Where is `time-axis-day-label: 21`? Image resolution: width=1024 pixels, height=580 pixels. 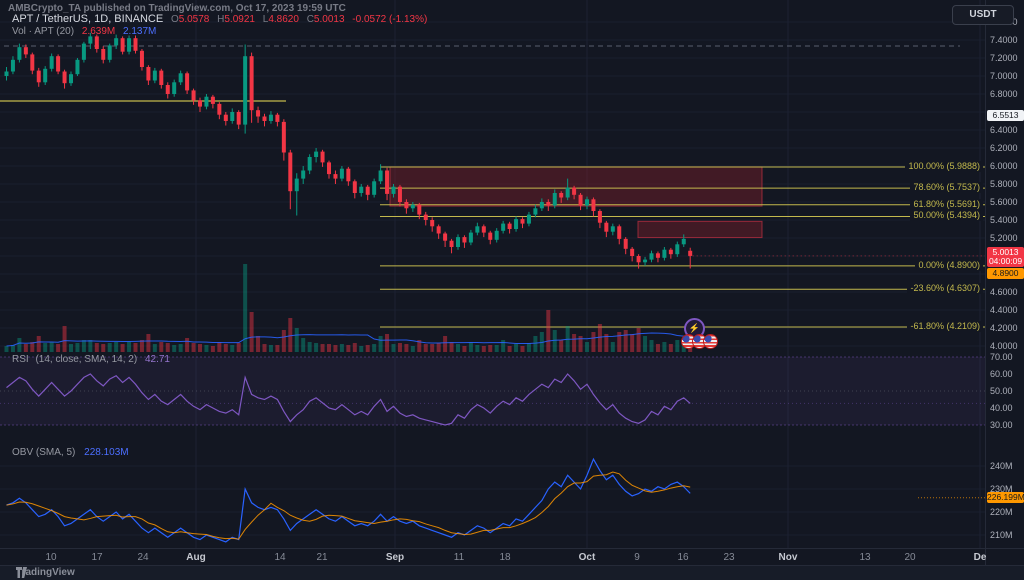 time-axis-day-label: 21 is located at coordinates (322, 557).